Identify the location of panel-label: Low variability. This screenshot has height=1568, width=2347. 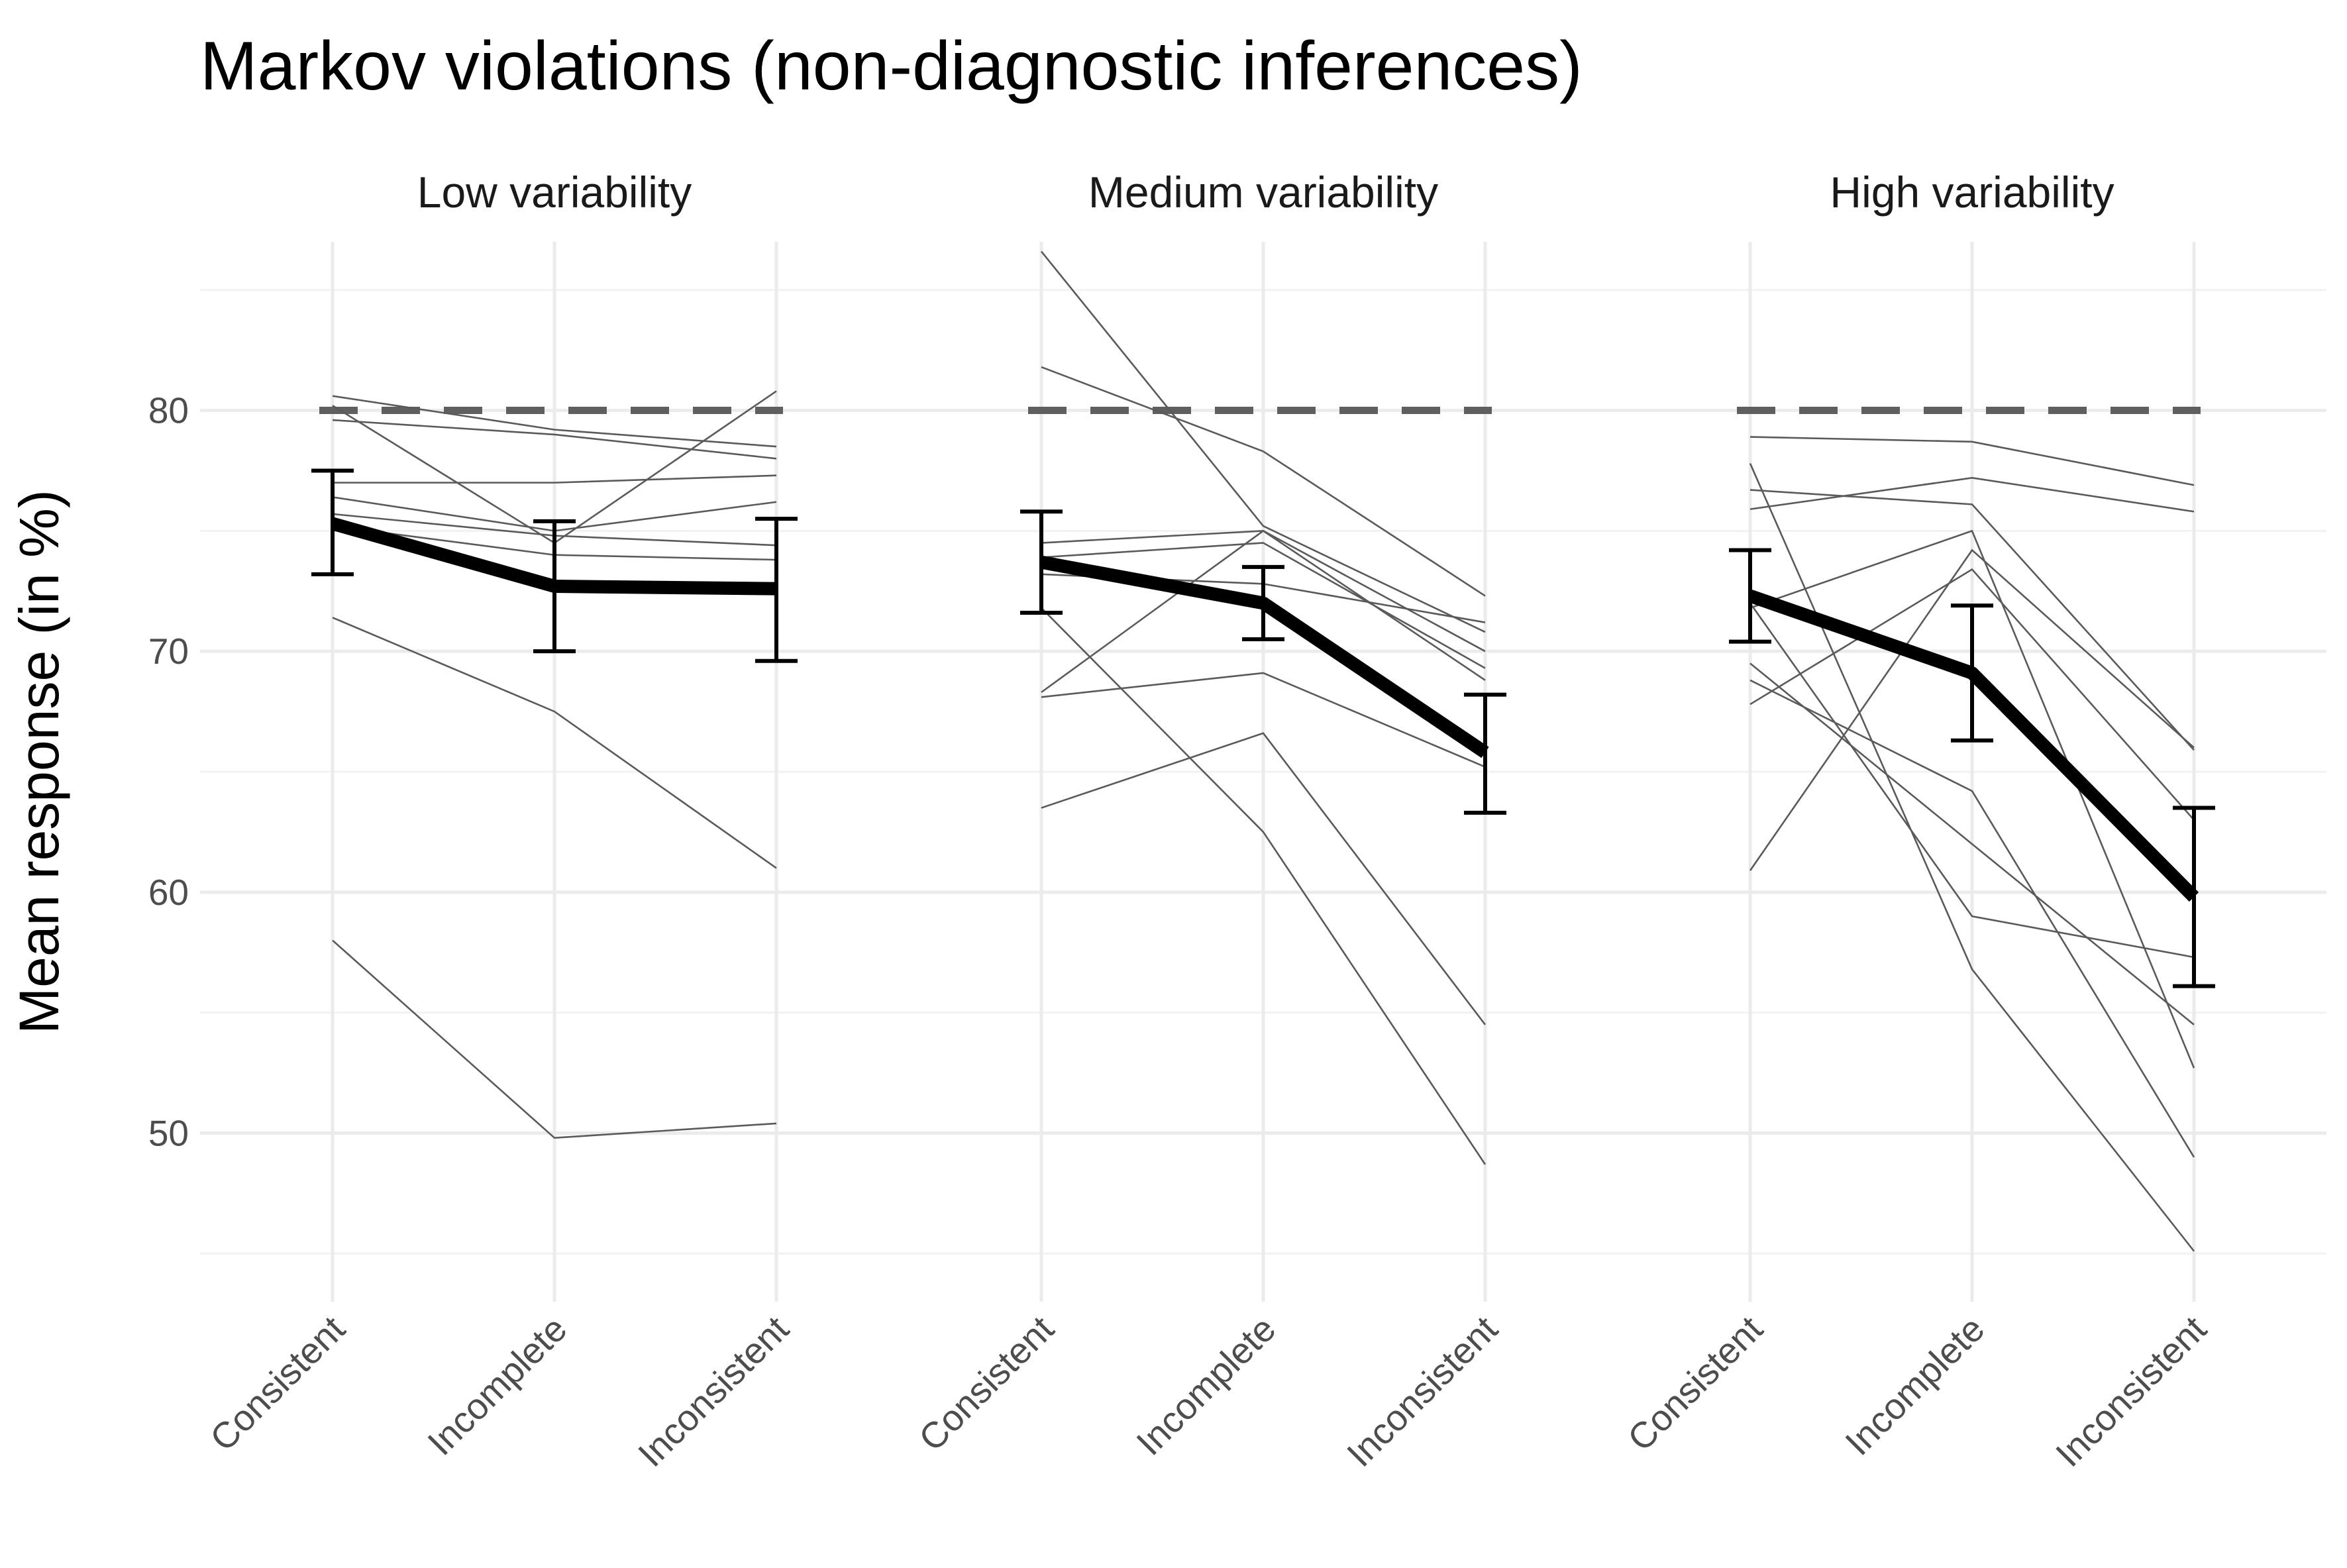
(554, 193).